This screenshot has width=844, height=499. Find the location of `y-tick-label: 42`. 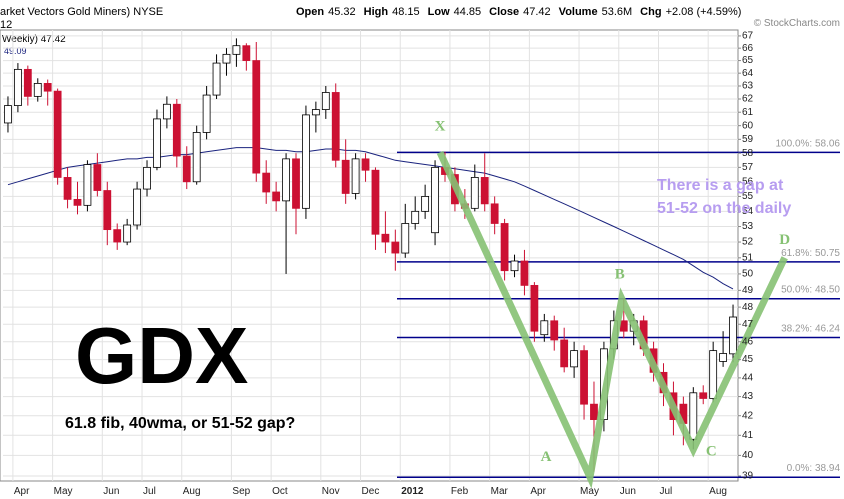

y-tick-label: 42 is located at coordinates (748, 415).